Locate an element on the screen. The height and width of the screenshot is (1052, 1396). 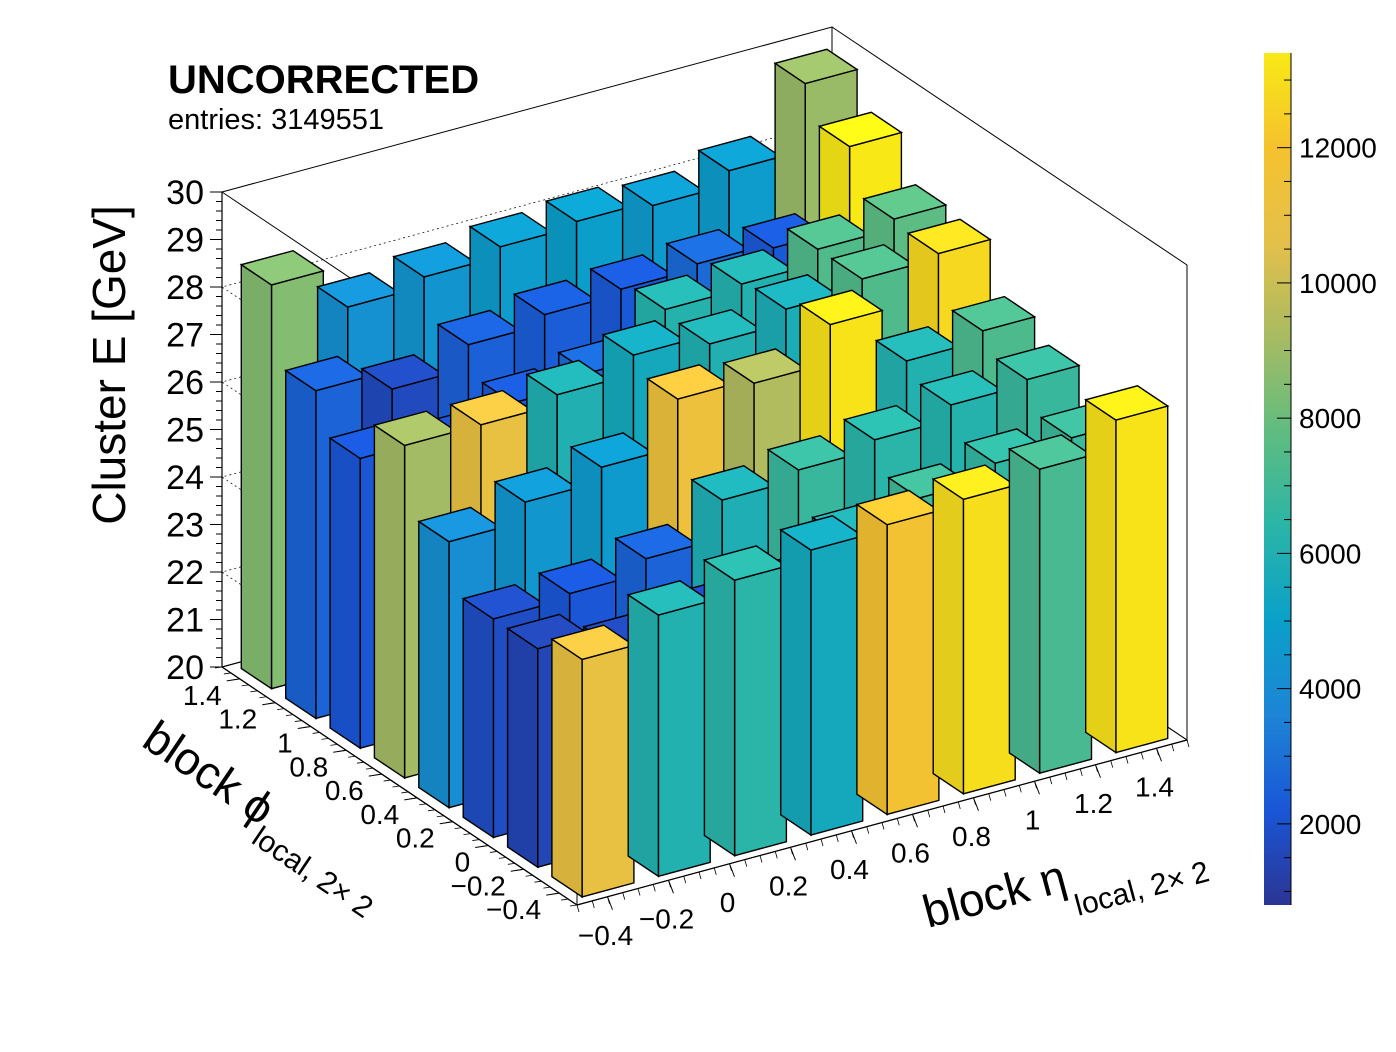
color-tick-label: 8000 is located at coordinates (1330, 418).